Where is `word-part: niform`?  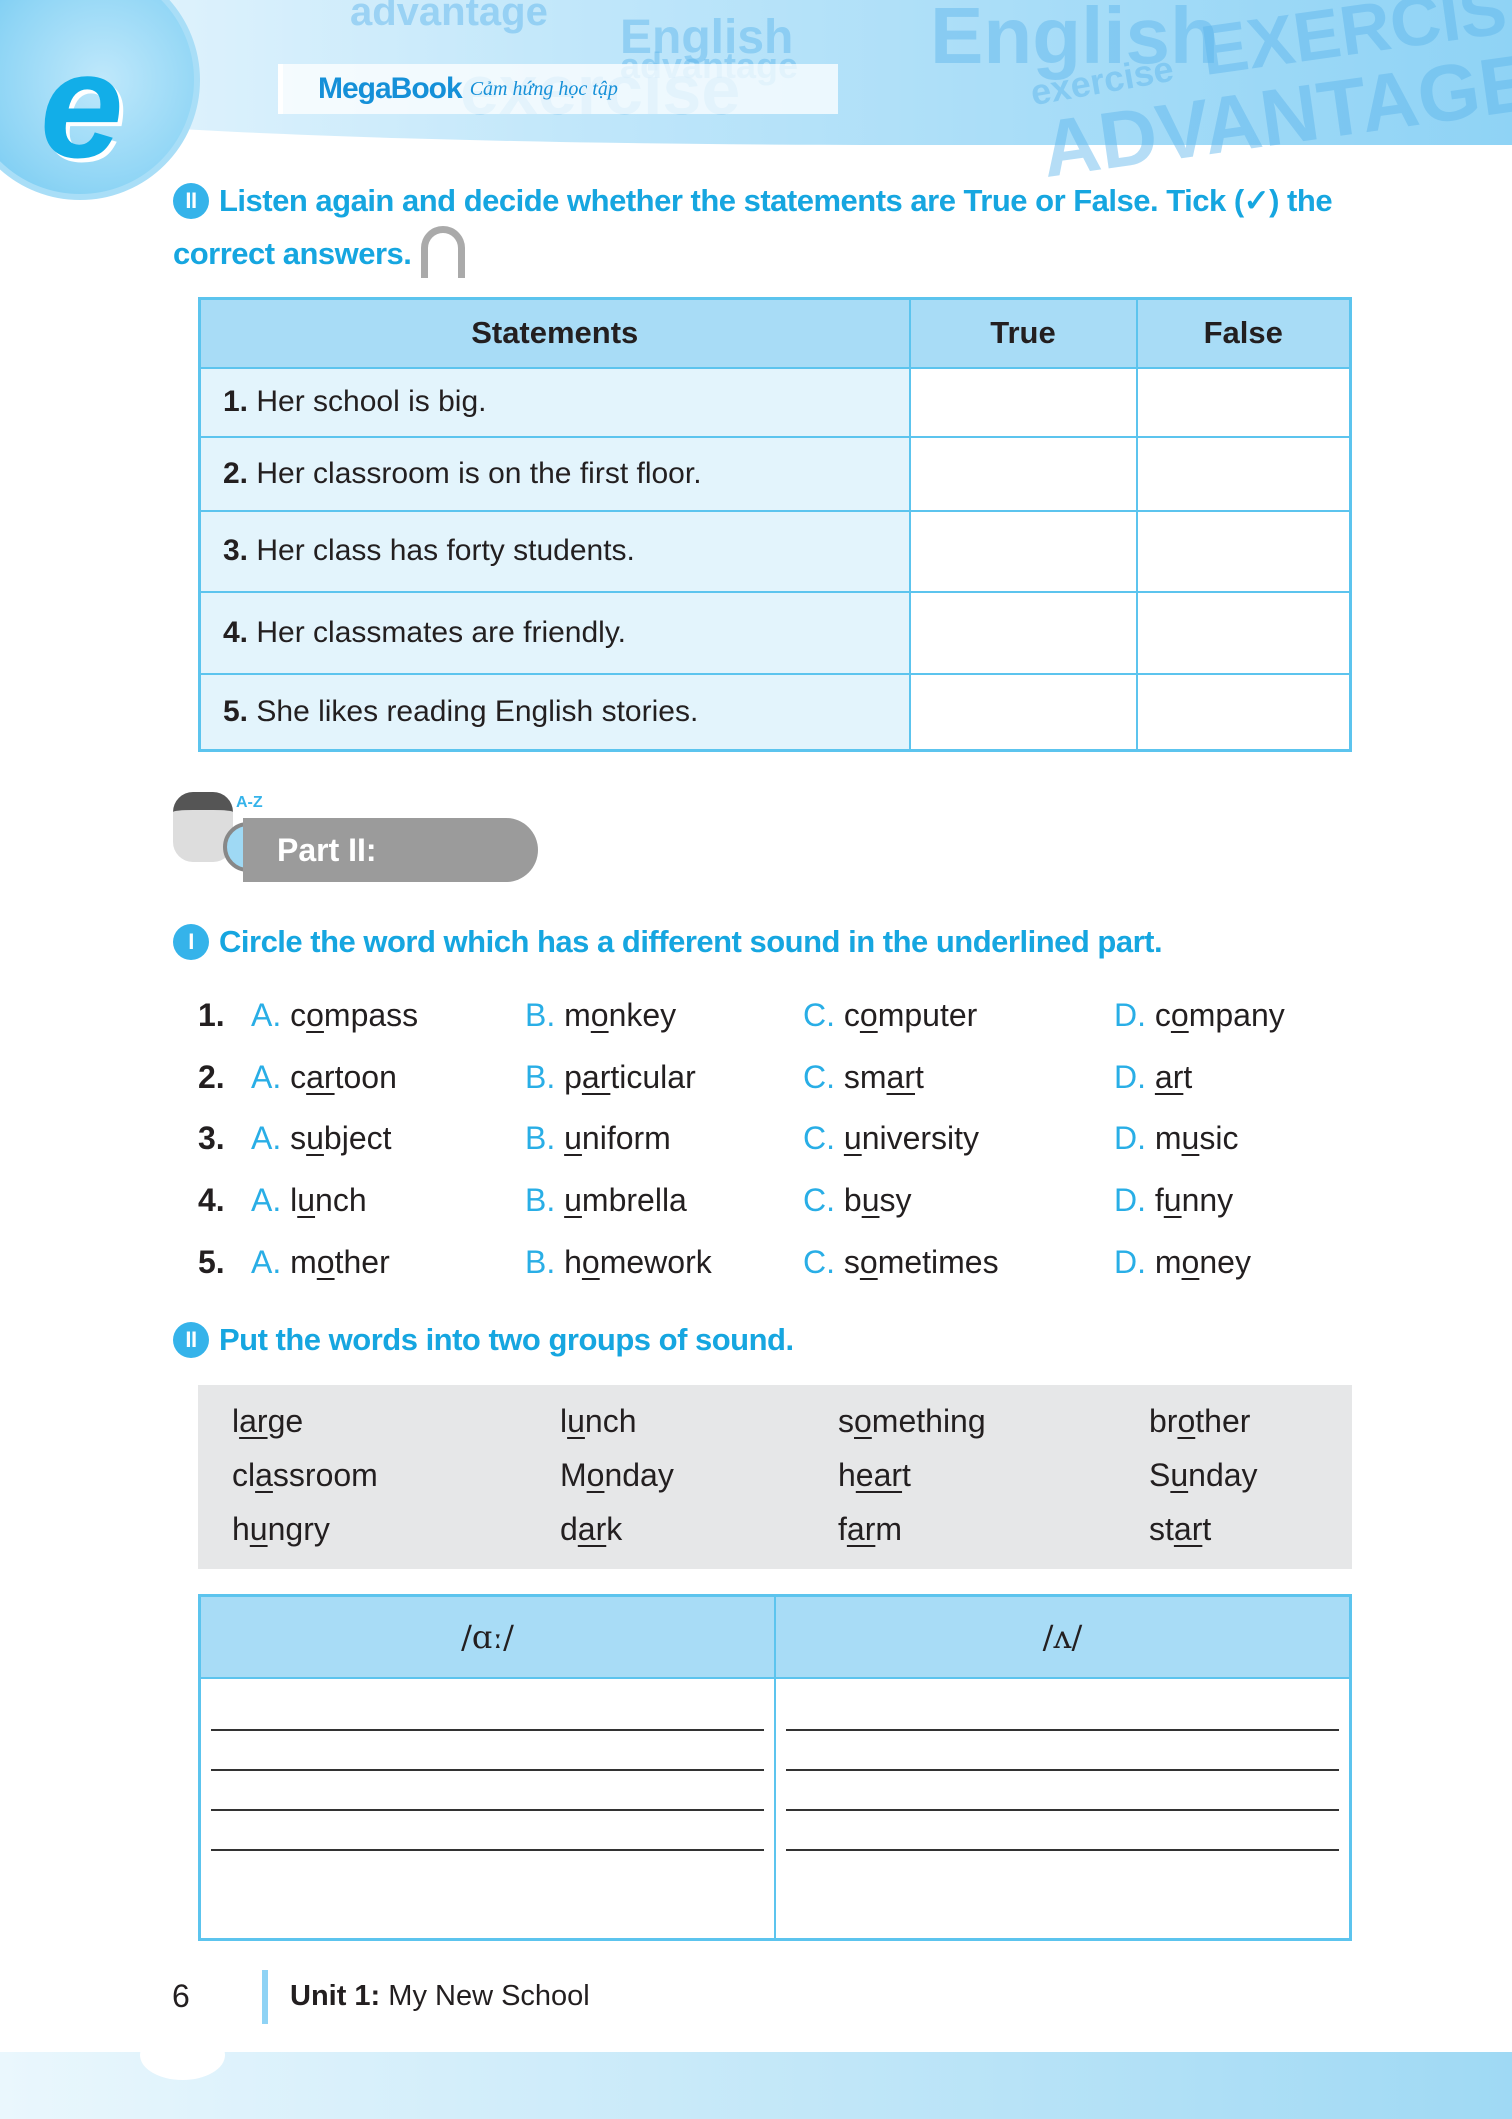
word-part: niform is located at coordinates (626, 1138).